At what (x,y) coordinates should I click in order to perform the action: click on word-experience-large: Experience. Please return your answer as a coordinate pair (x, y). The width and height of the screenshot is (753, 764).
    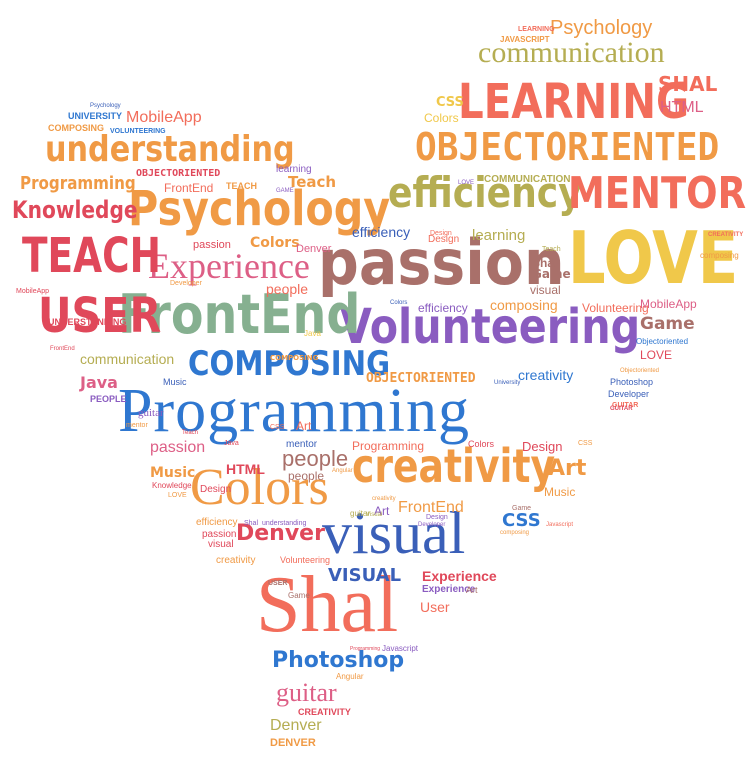
    Looking at the image, I should click on (229, 266).